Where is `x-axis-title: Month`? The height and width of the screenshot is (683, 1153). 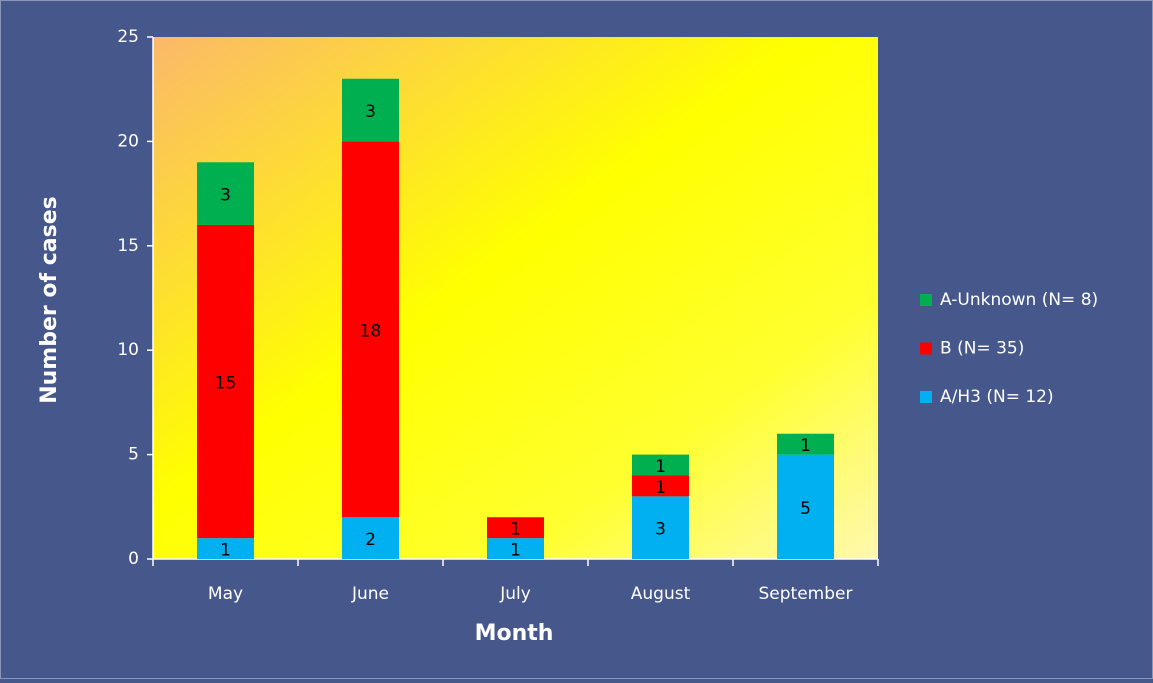 x-axis-title: Month is located at coordinates (514, 633).